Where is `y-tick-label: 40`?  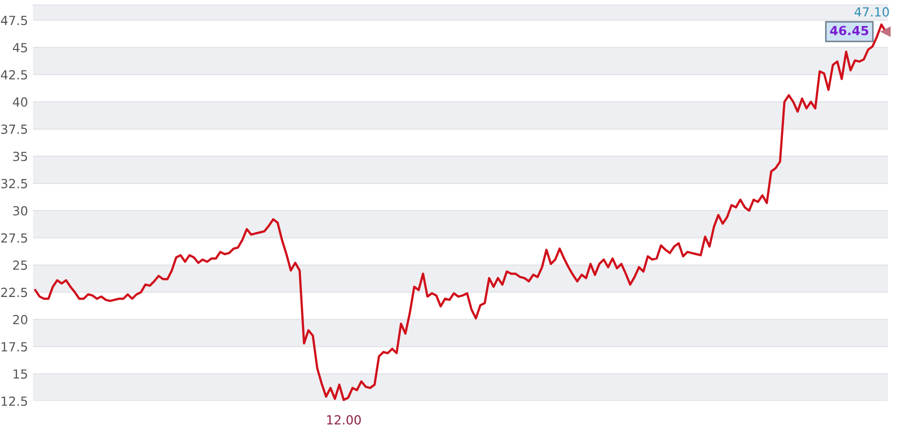
y-tick-label: 40 is located at coordinates (20, 102).